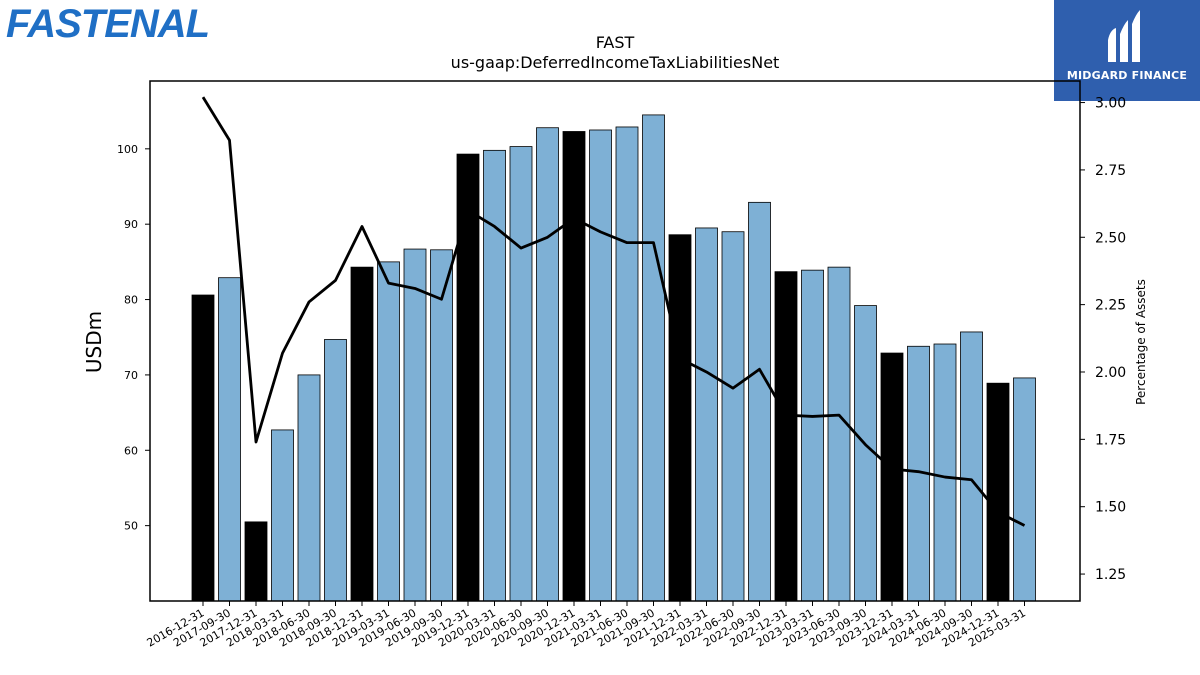 The width and height of the screenshot is (1200, 675). Describe the element at coordinates (1110, 238) in the screenshot. I see `y-right-tick-label: 2.50` at that location.